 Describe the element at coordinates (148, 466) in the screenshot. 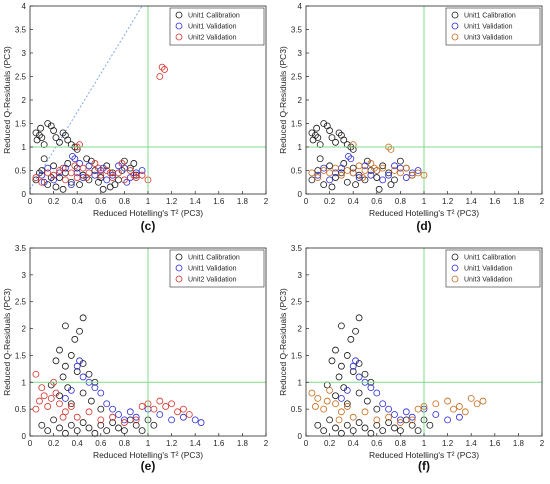

I see `panel-caption: (e)` at that location.